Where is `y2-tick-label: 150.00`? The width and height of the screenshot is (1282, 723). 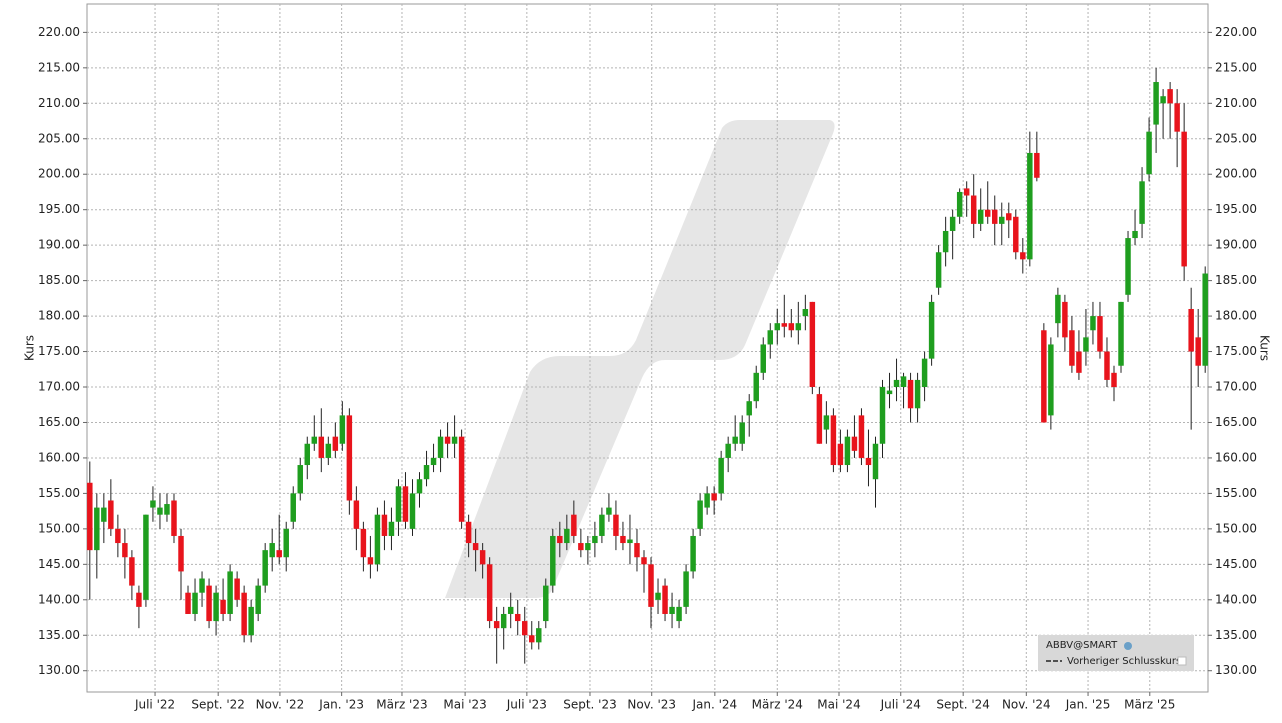
y2-tick-label: 150.00 is located at coordinates (1236, 528).